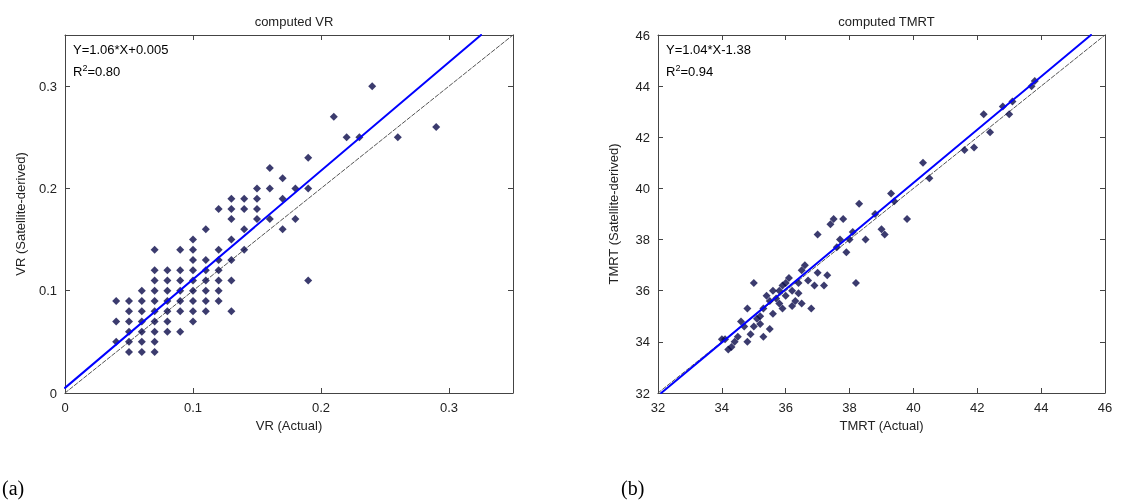 The height and width of the screenshot is (501, 1138). What do you see at coordinates (47, 291) in the screenshot?
I see `y-tick-label: 0.1` at bounding box center [47, 291].